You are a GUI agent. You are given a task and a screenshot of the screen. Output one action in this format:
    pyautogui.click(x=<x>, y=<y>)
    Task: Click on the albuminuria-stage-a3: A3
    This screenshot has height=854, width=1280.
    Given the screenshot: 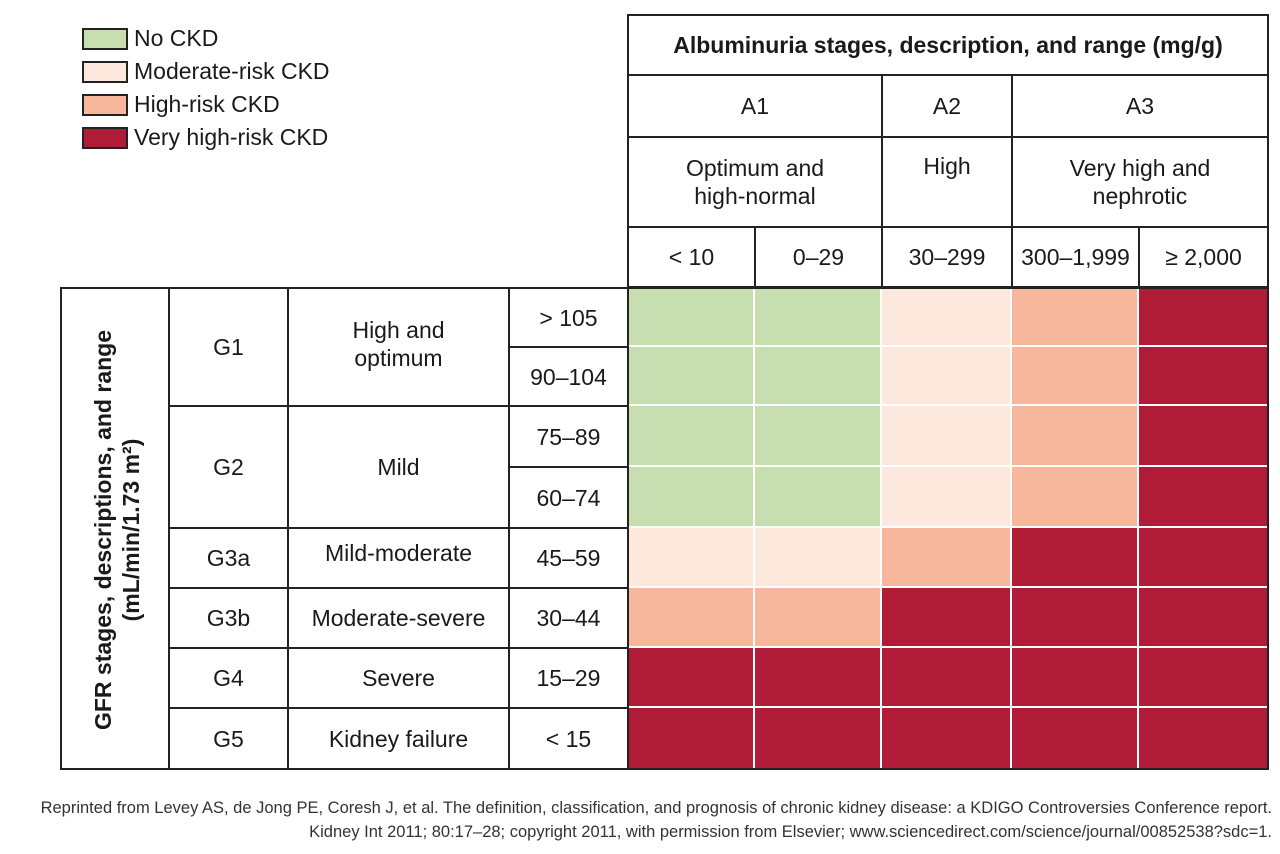 What is the action you would take?
    pyautogui.click(x=1140, y=106)
    